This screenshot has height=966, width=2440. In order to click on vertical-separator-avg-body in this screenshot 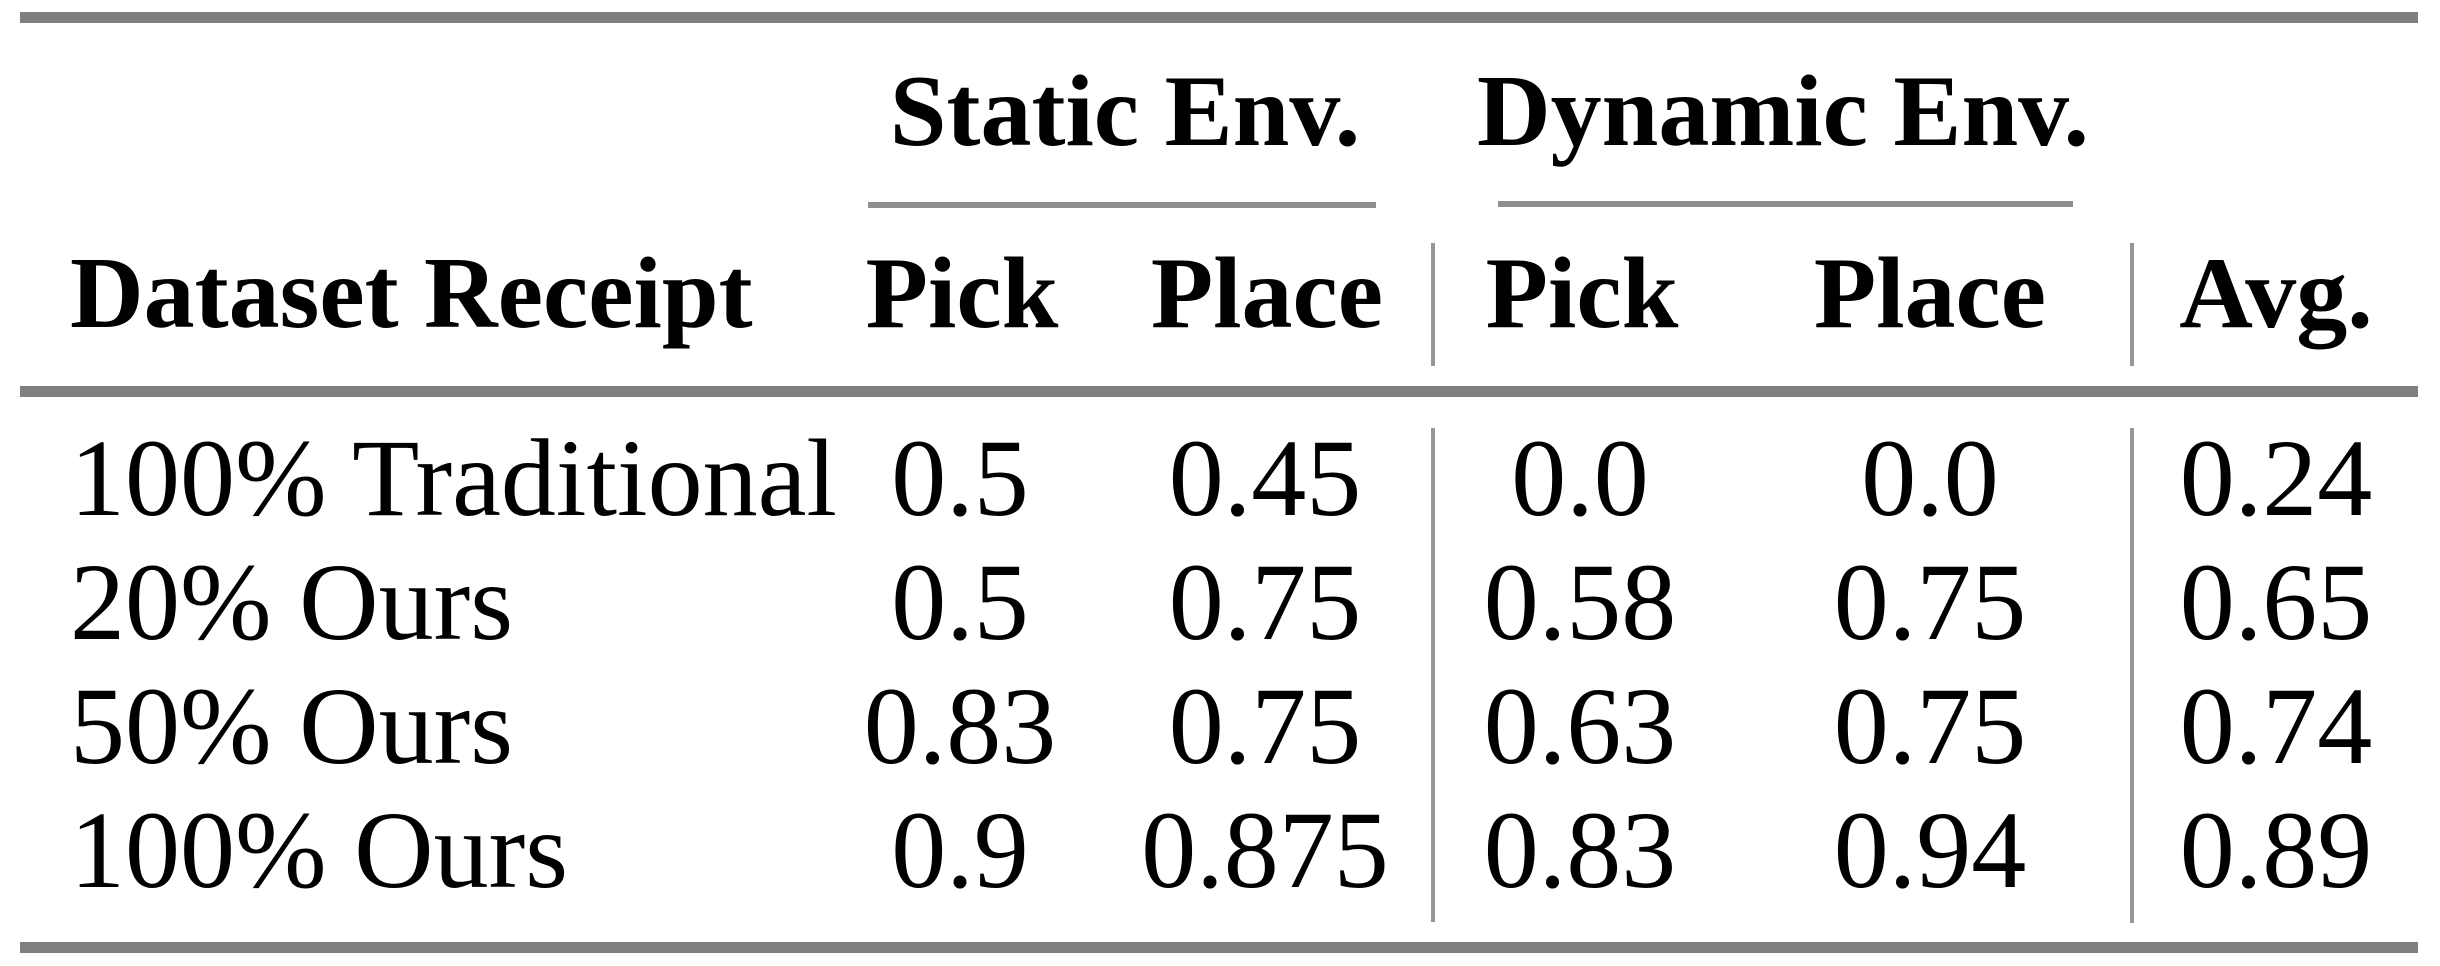, I will do `click(2132, 675)`.